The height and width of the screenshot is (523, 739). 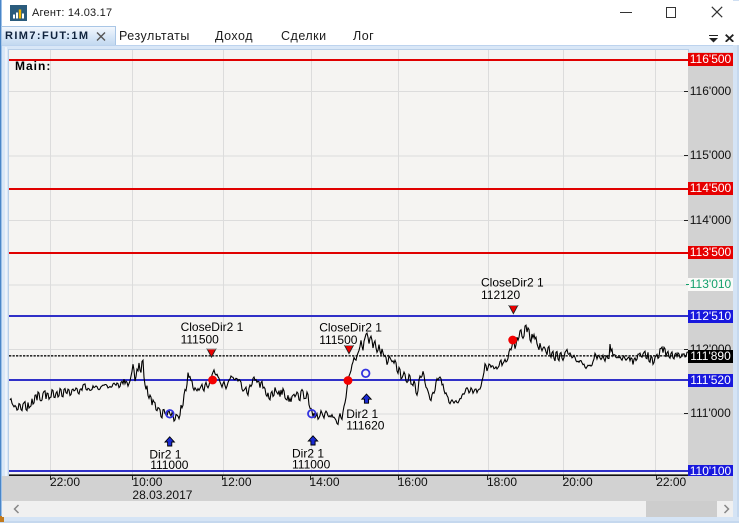 I want to click on svg-text: 111620, so click(x=365, y=426).